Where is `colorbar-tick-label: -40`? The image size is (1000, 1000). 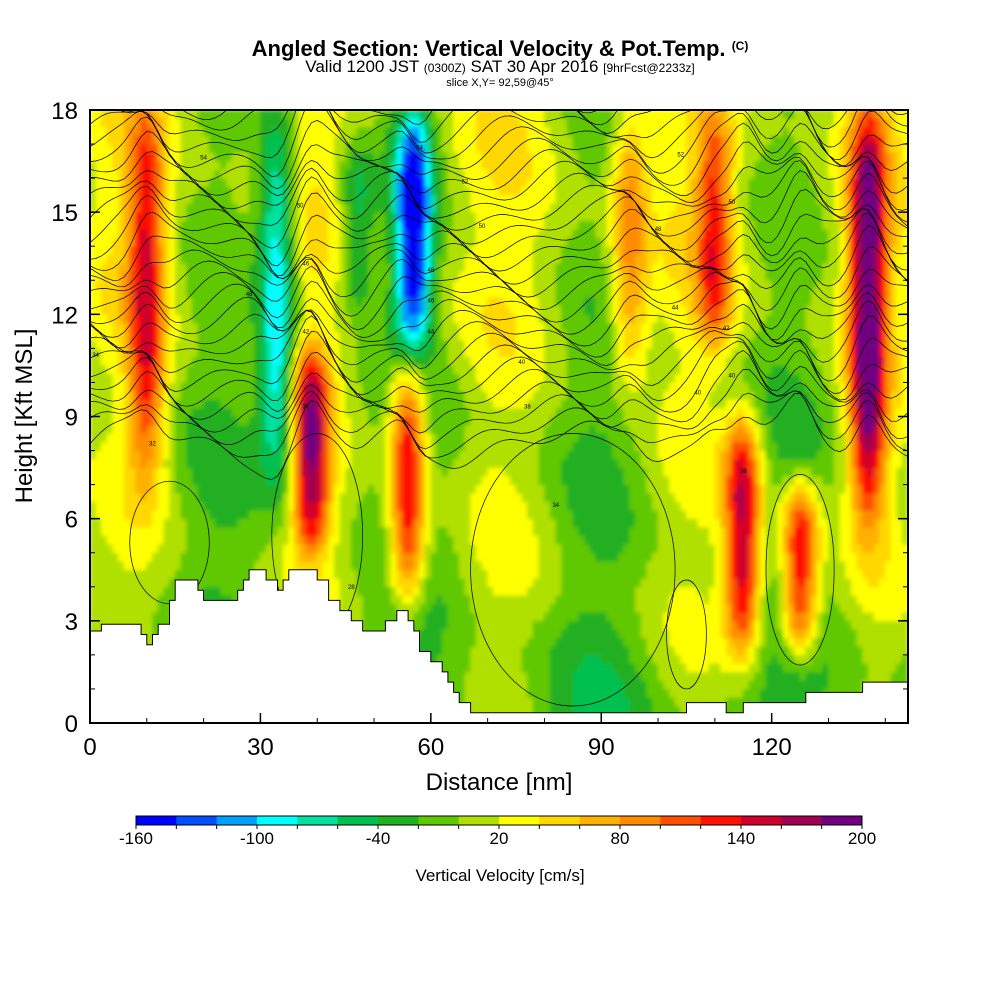 colorbar-tick-label: -40 is located at coordinates (378, 838).